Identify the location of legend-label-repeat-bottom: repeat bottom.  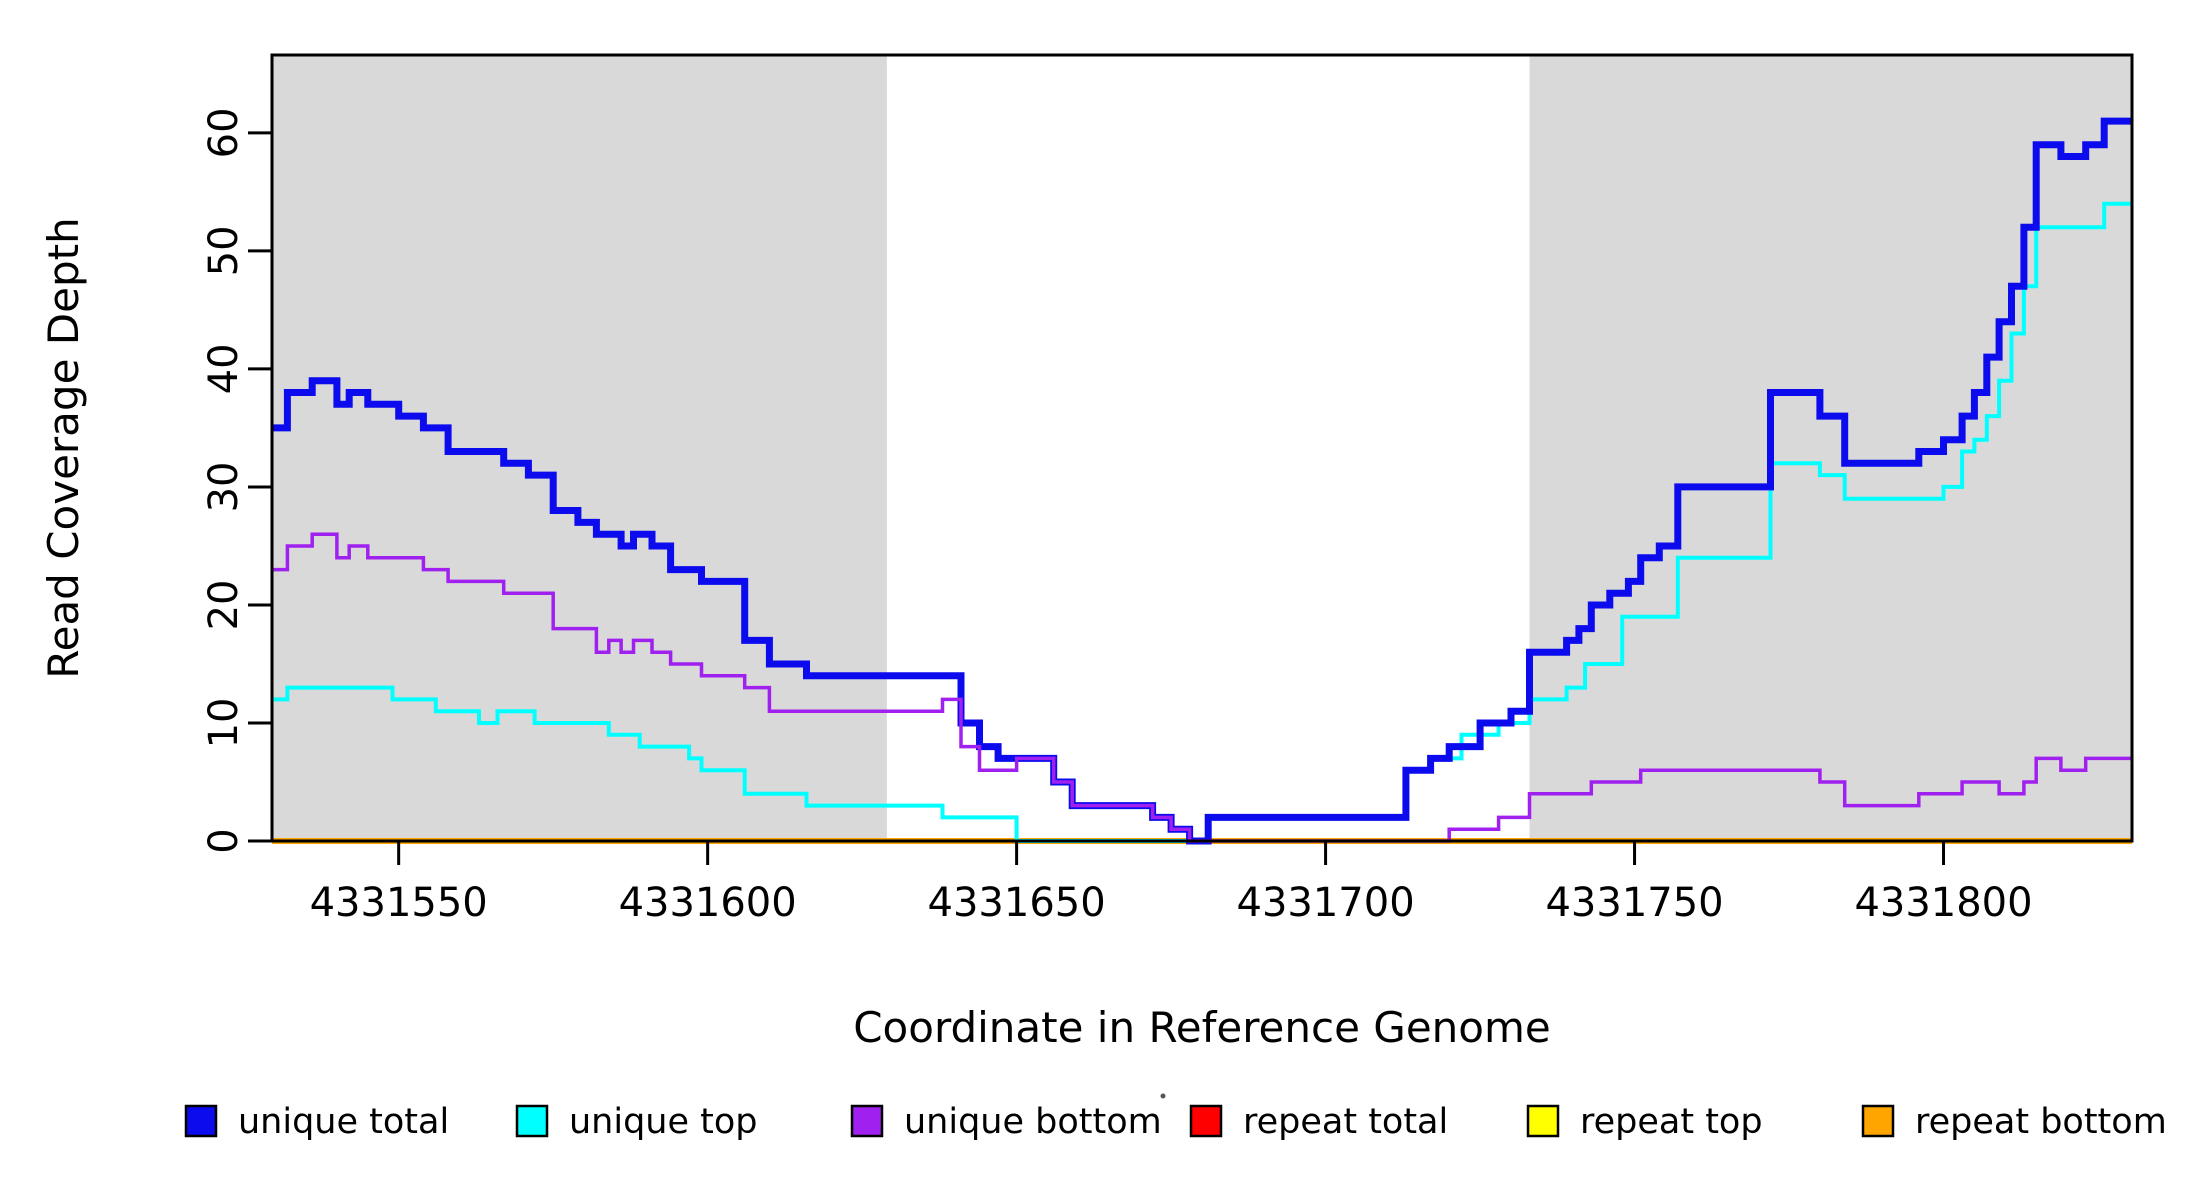
(2041, 1122).